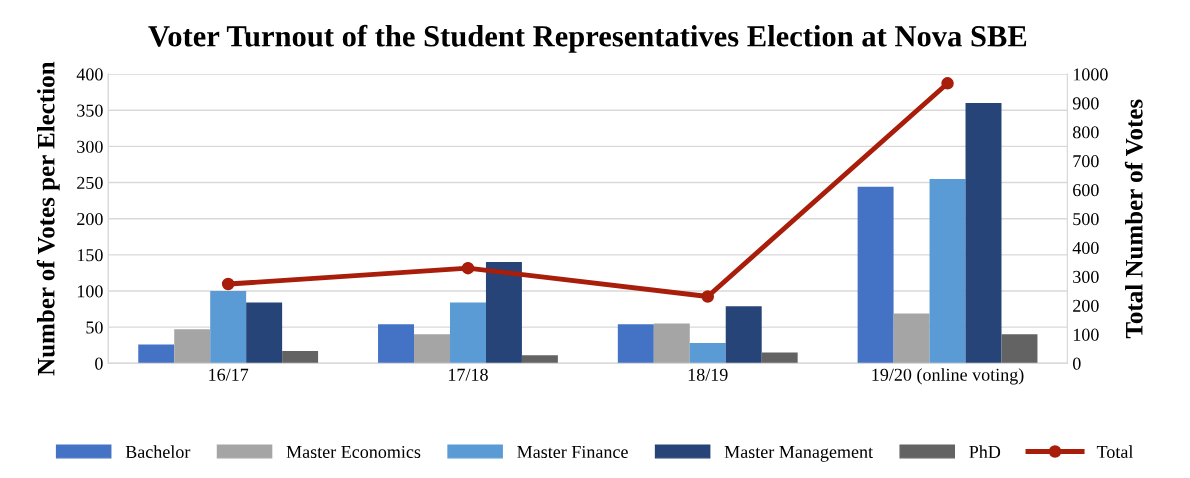 This screenshot has width=1190, height=478. What do you see at coordinates (90, 110) in the screenshot?
I see `y-tick-label: 350` at bounding box center [90, 110].